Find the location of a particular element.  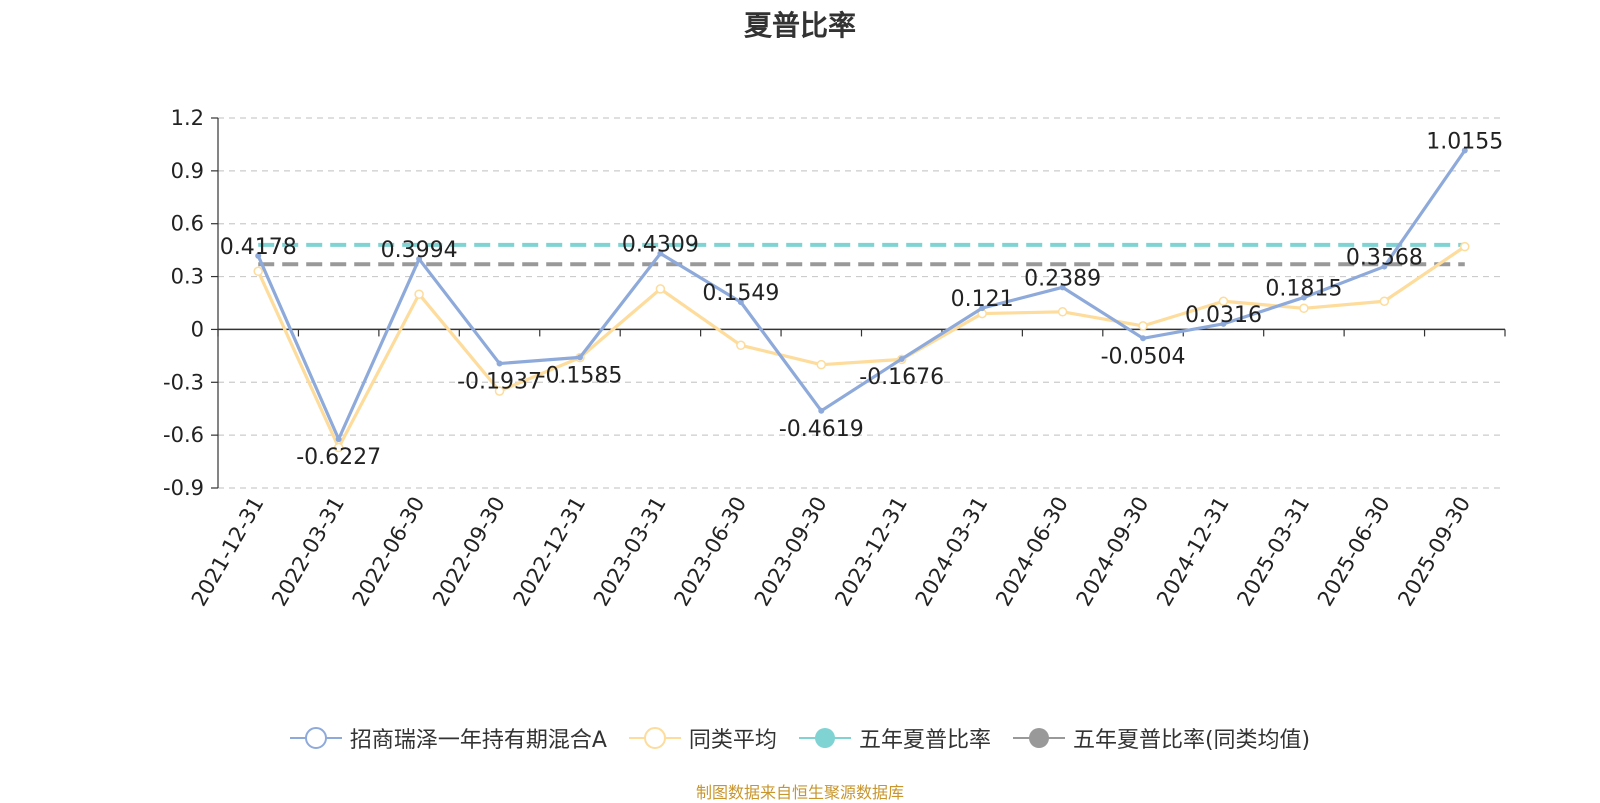

y-tick-label: -0.3 is located at coordinates (183, 382).